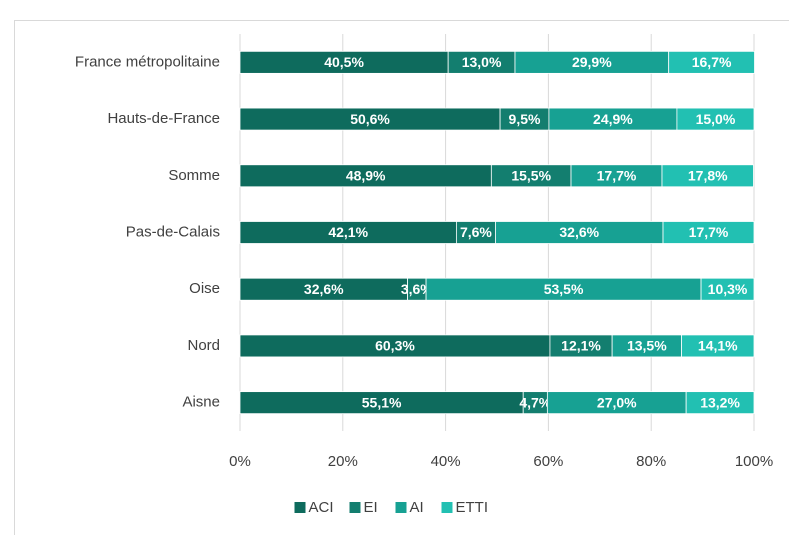 The image size is (789, 535). I want to click on y-tick-label: Somme, so click(194, 175).